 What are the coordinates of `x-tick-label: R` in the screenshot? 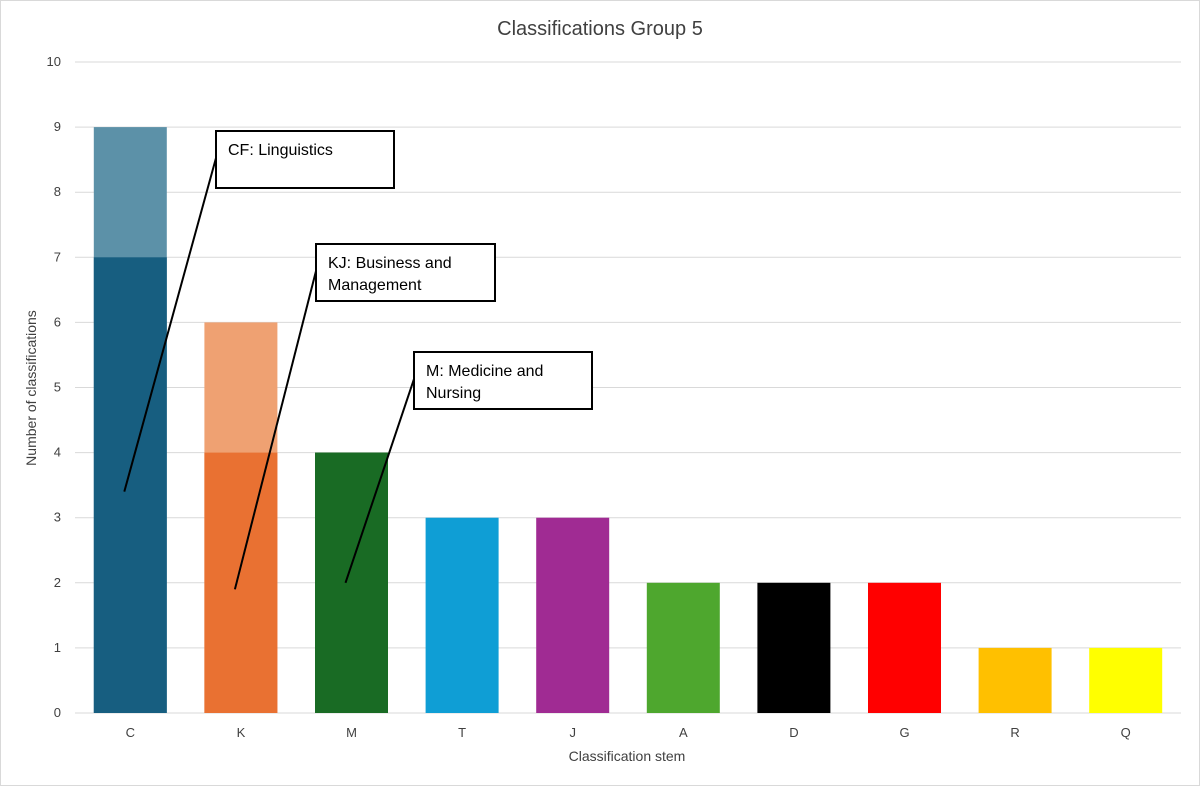 It's located at (1014, 732).